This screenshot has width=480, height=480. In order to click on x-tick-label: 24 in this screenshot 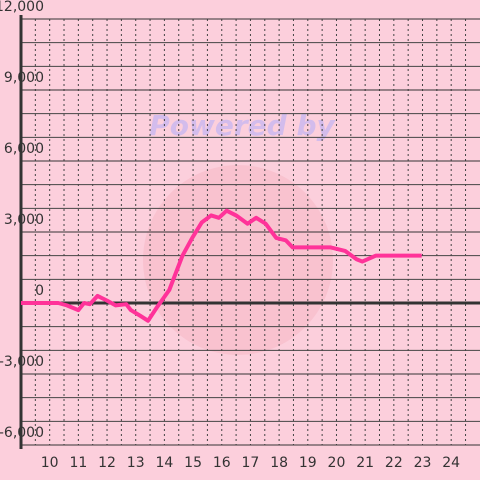, I will do `click(451, 463)`.